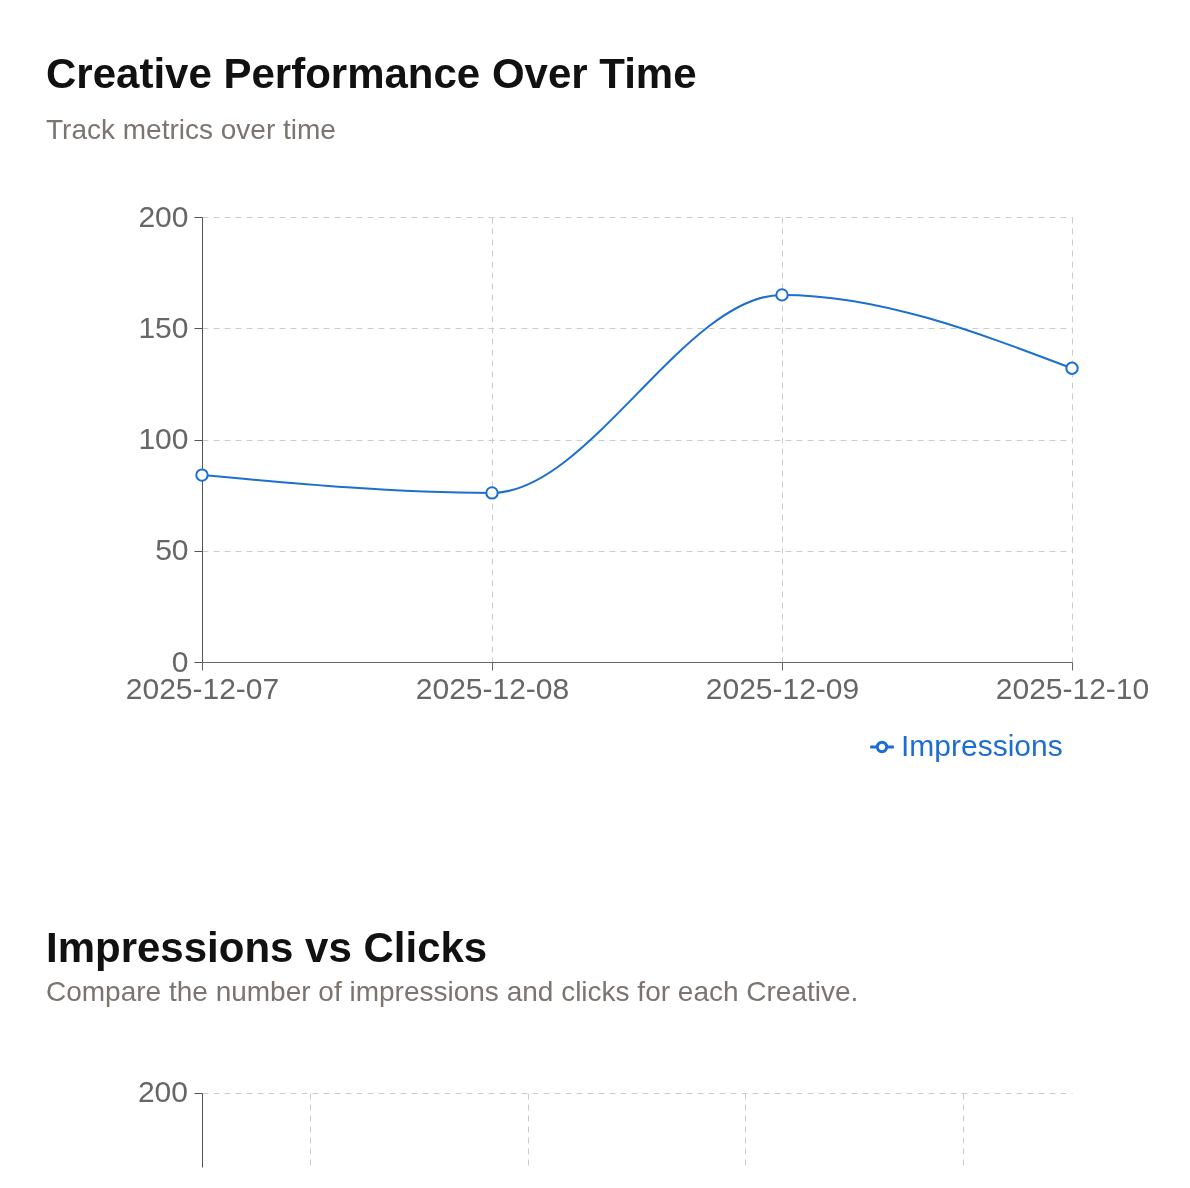  I want to click on x-tick-label: 2025-12-09, so click(782, 688).